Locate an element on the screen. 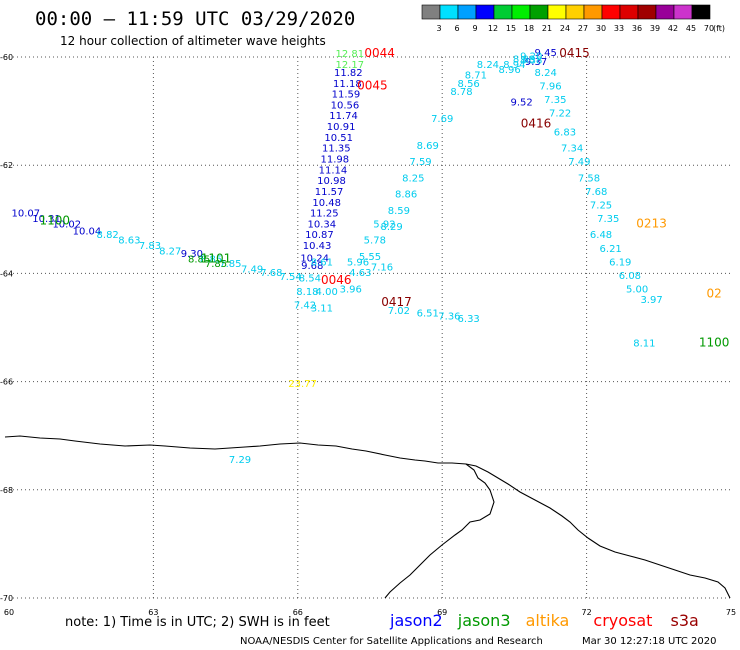  swh-label: 8.61 is located at coordinates (322, 262).